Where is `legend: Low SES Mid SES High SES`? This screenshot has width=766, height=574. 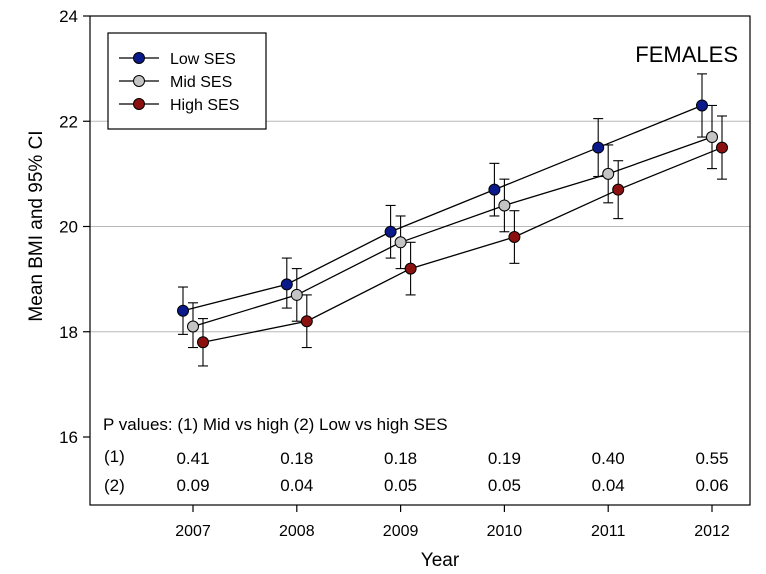 legend: Low SES Mid SES High SES is located at coordinates (187, 81).